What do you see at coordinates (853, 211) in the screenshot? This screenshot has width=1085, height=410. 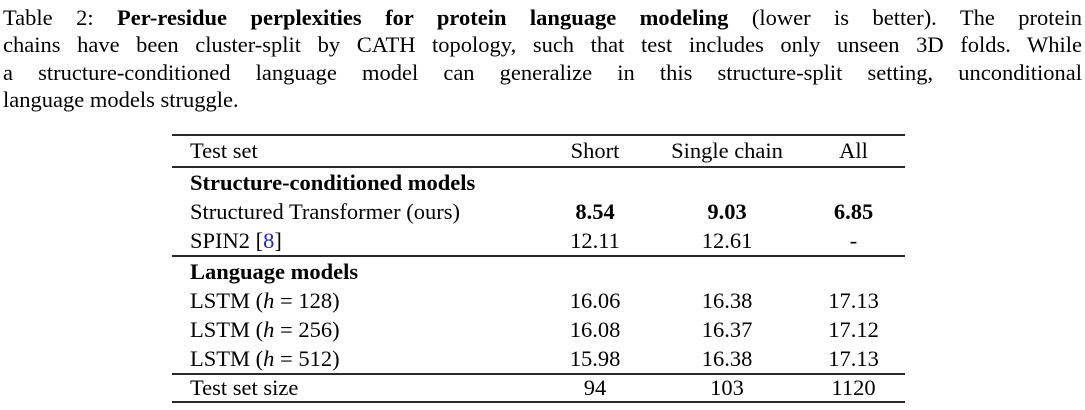 I see `cell-all-value: 6.85` at bounding box center [853, 211].